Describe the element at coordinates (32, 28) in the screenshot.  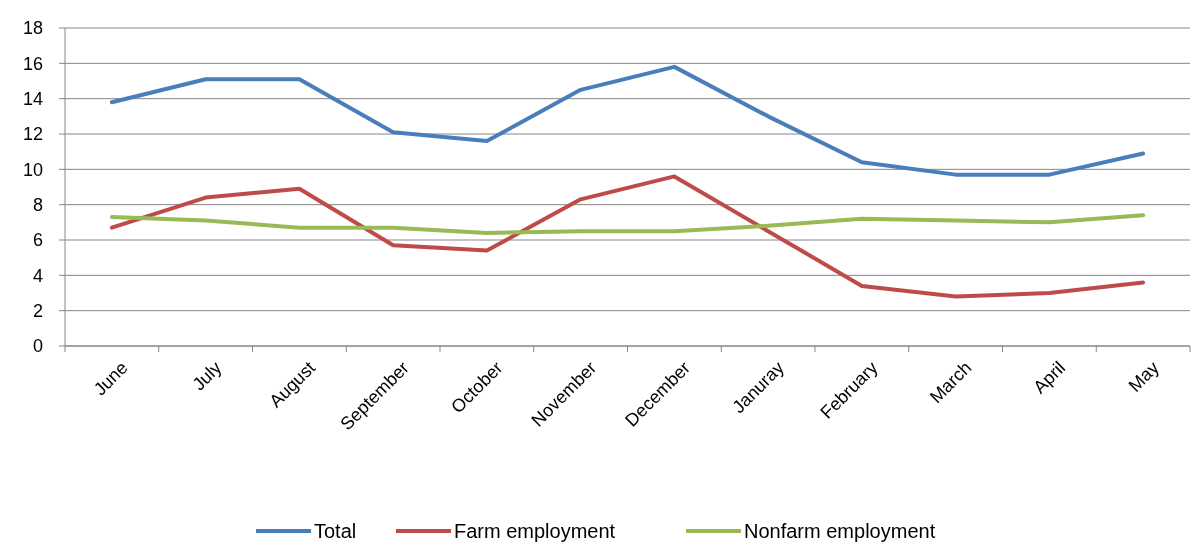
I see `y-tick-label: 18` at that location.